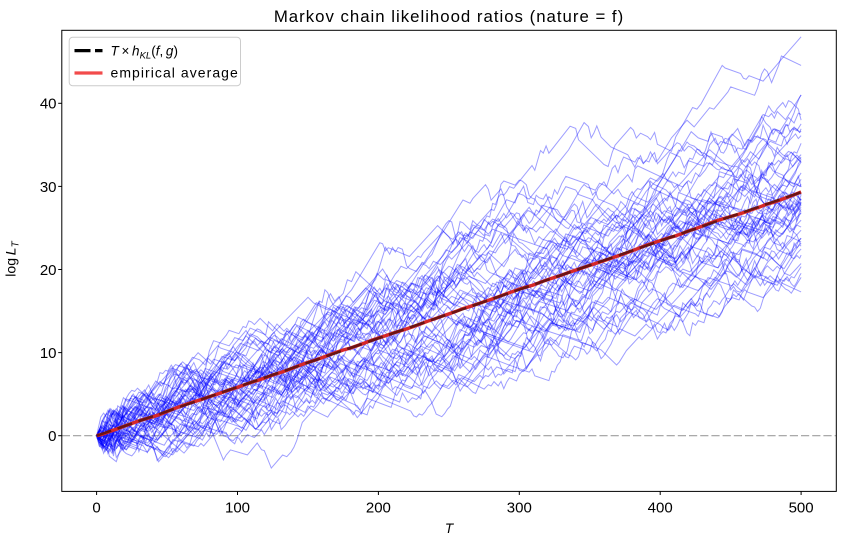 The image size is (846, 545). What do you see at coordinates (378, 508) in the screenshot?
I see `svg-text: 200` at bounding box center [378, 508].